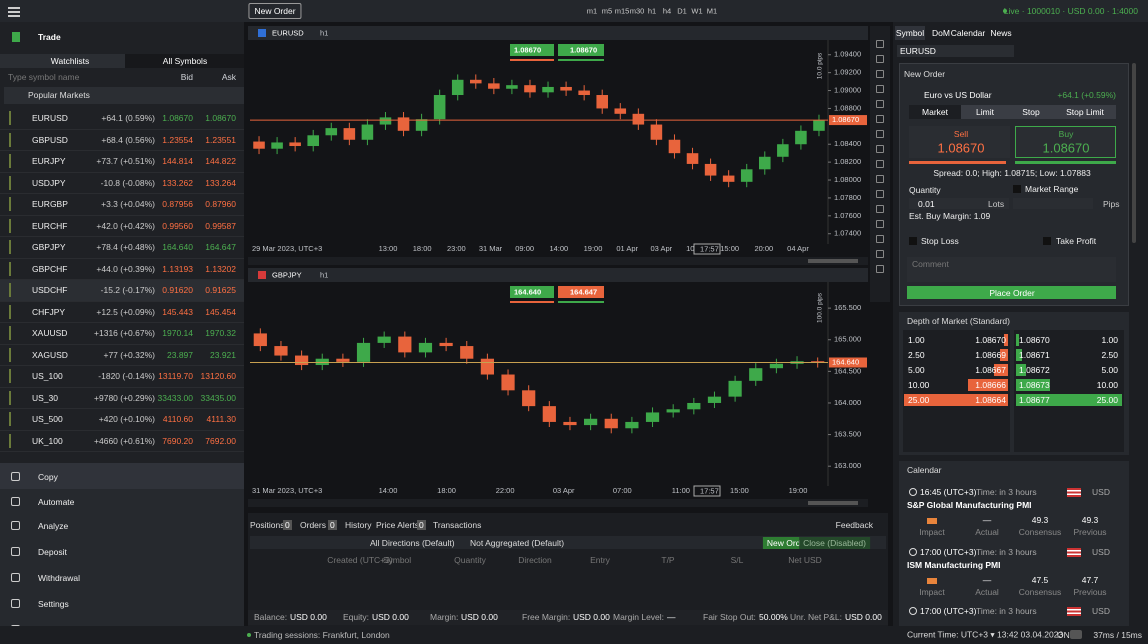  I want to click on ask: 0.87960, so click(220, 204).